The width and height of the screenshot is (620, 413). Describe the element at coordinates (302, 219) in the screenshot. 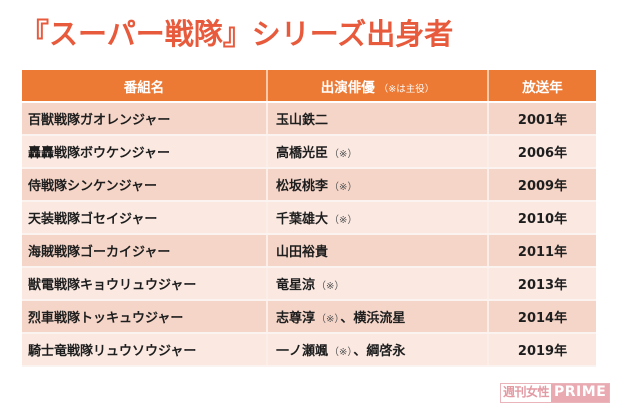

I see `actor-name: 千葉雄大` at that location.